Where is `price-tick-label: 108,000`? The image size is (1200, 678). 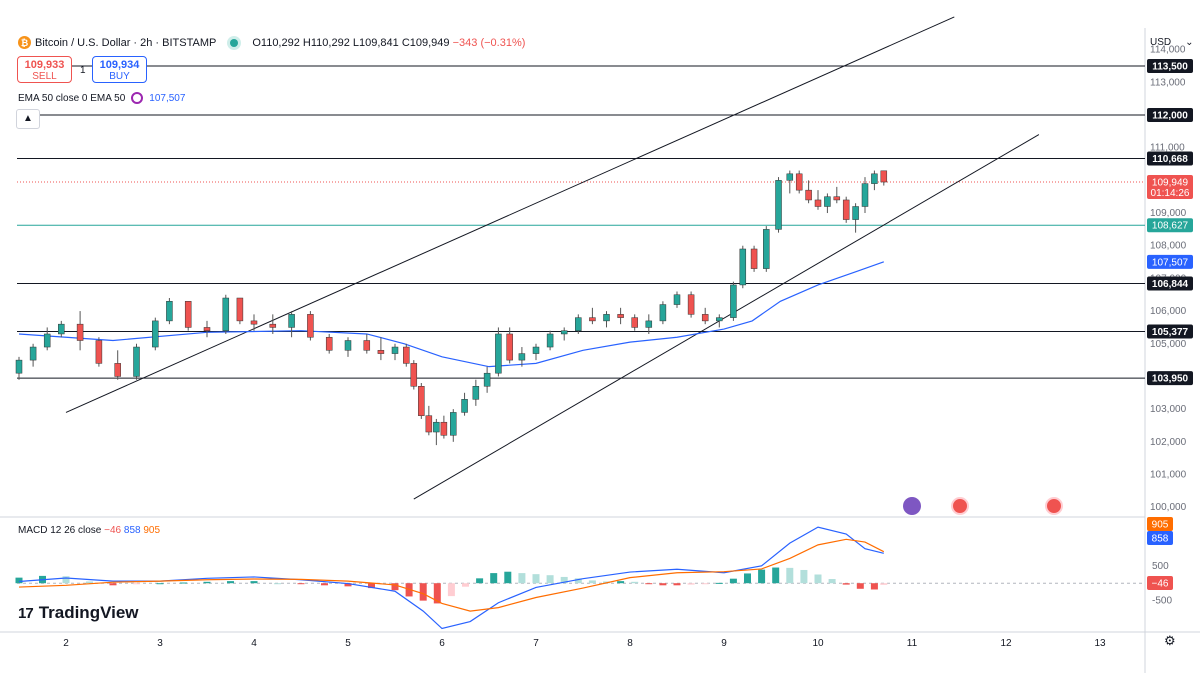 price-tick-label: 108,000 is located at coordinates (1168, 246).